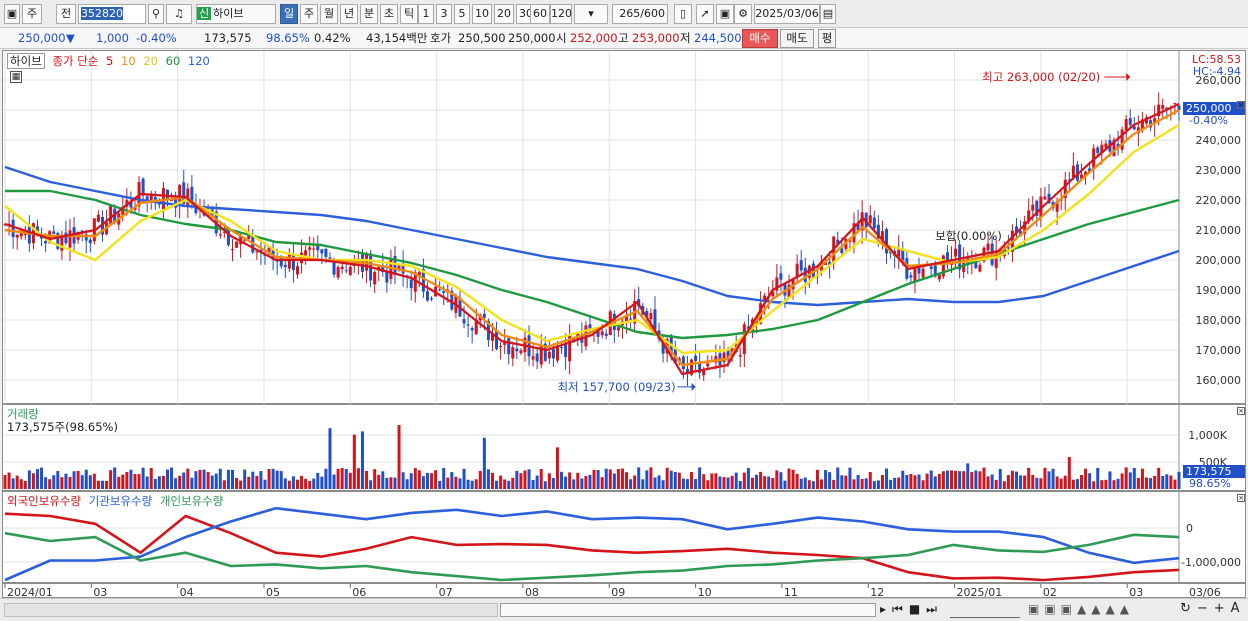 This screenshot has width=1248, height=621. I want to click on zoom-controls-icon: ↻−+A, so click(1213, 608).